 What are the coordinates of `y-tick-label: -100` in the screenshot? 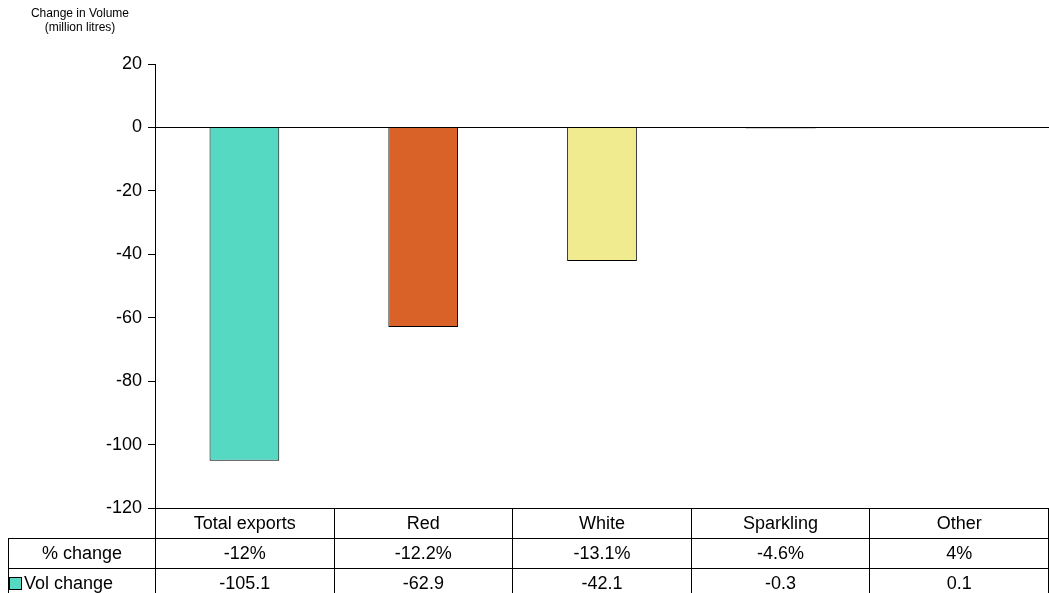 It's located at (123, 443).